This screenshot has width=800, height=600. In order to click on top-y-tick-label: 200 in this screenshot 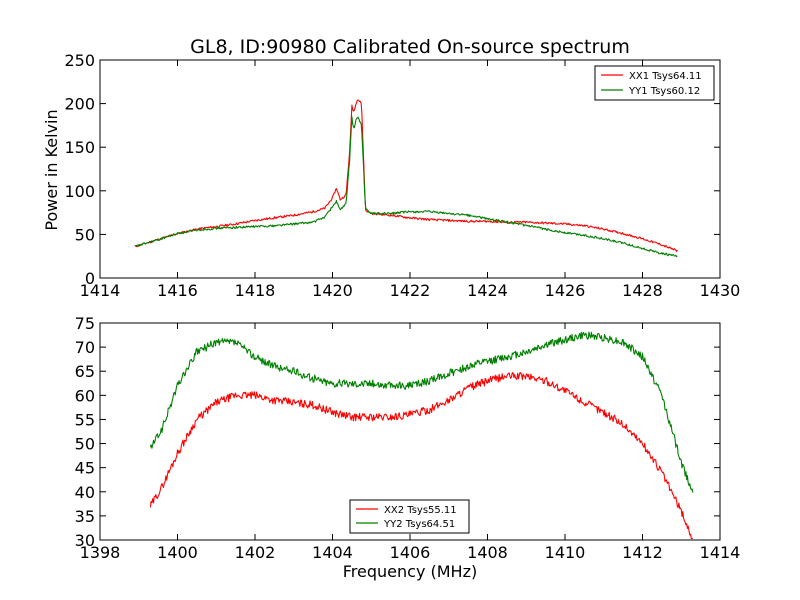, I will do `click(79, 104)`.